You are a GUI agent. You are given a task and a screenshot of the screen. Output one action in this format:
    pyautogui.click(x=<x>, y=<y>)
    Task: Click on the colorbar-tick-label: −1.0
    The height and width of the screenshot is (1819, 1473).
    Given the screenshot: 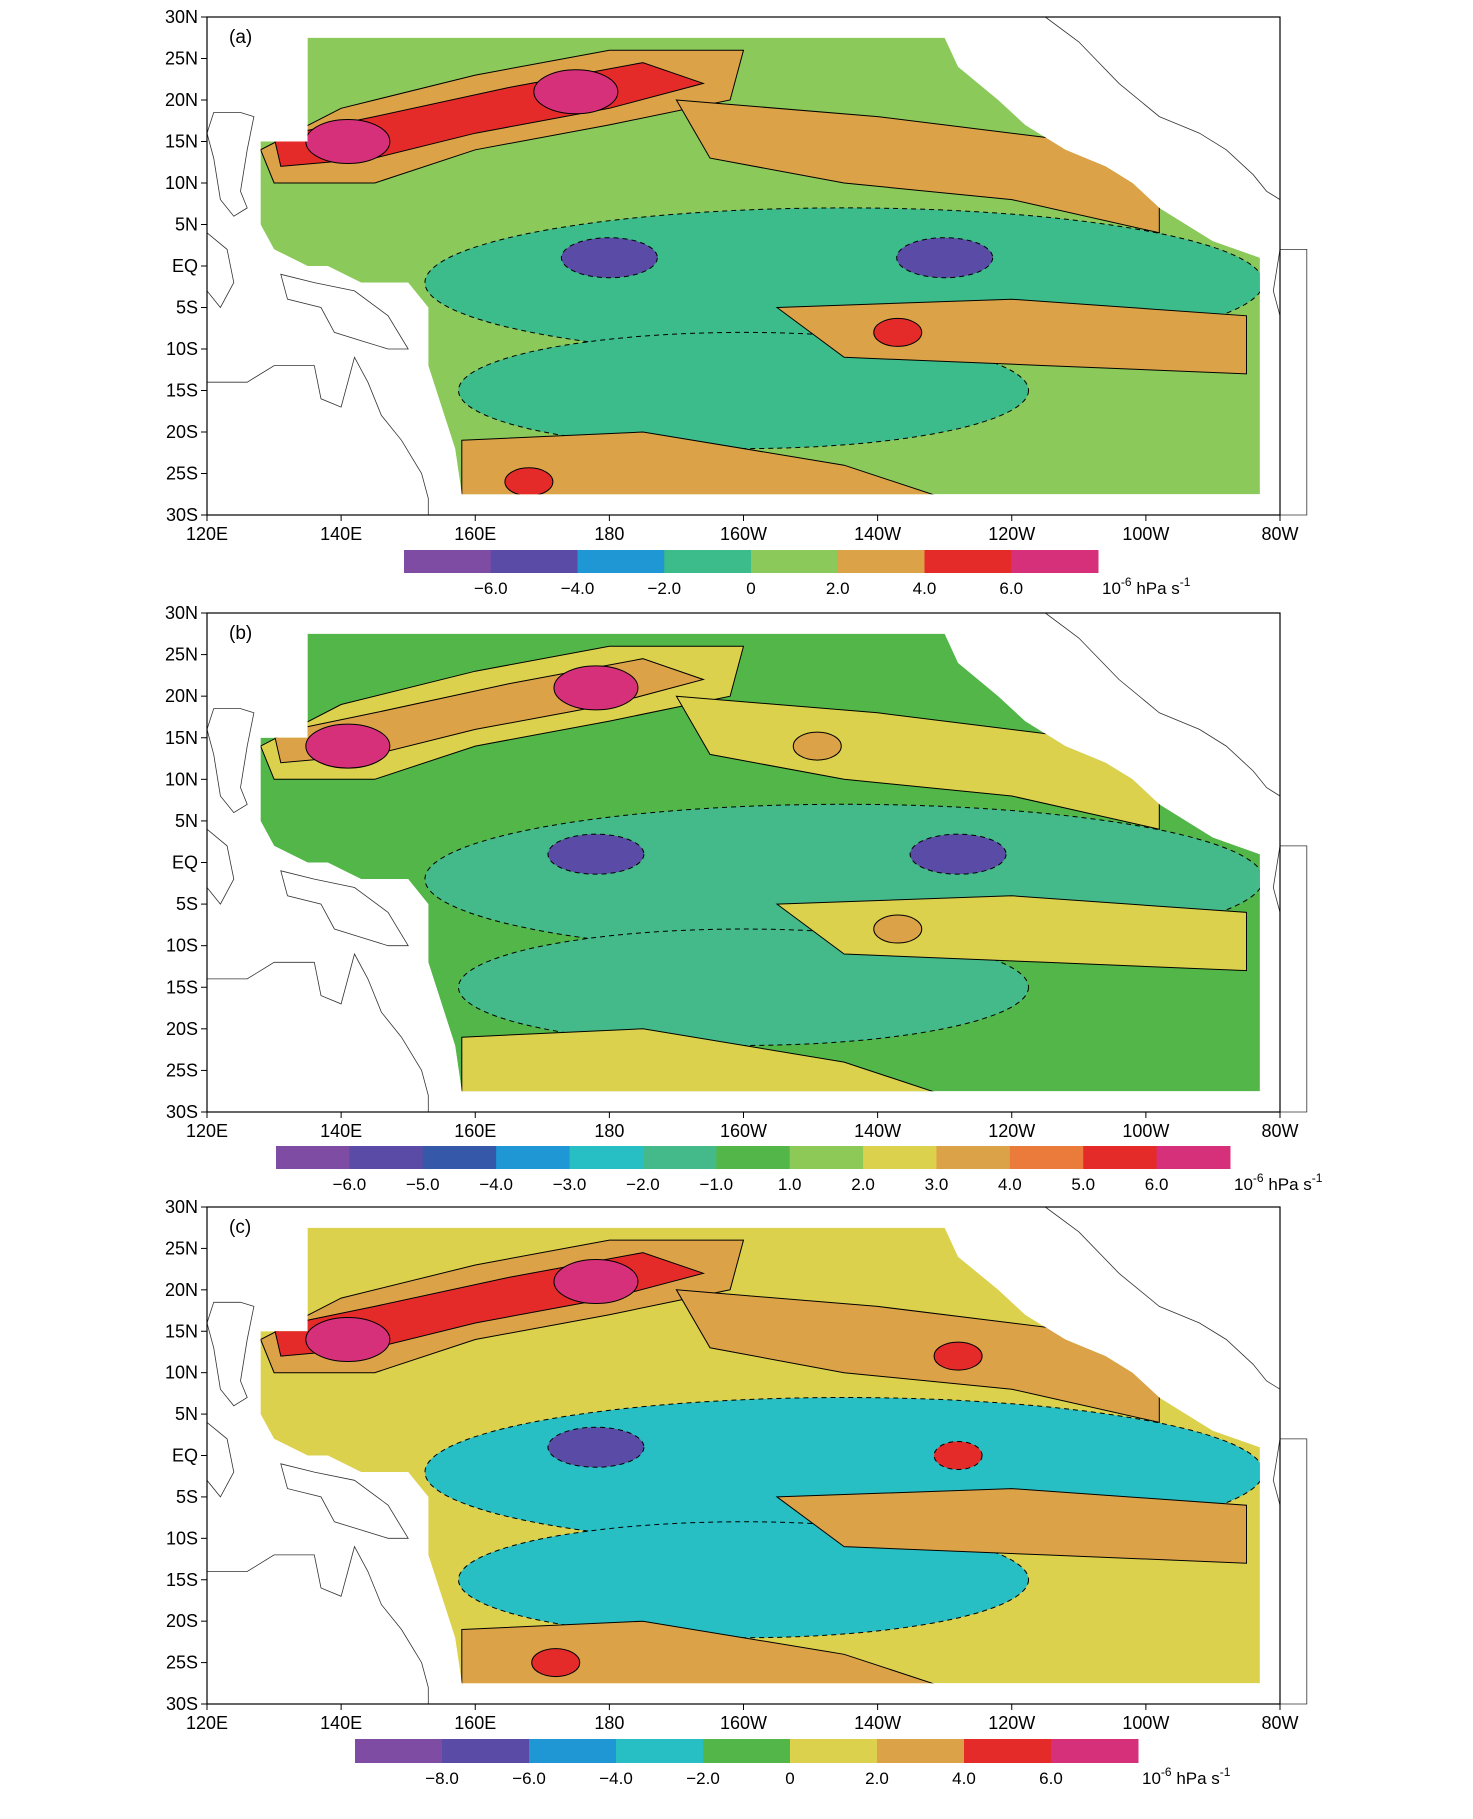 What is the action you would take?
    pyautogui.click(x=717, y=1184)
    